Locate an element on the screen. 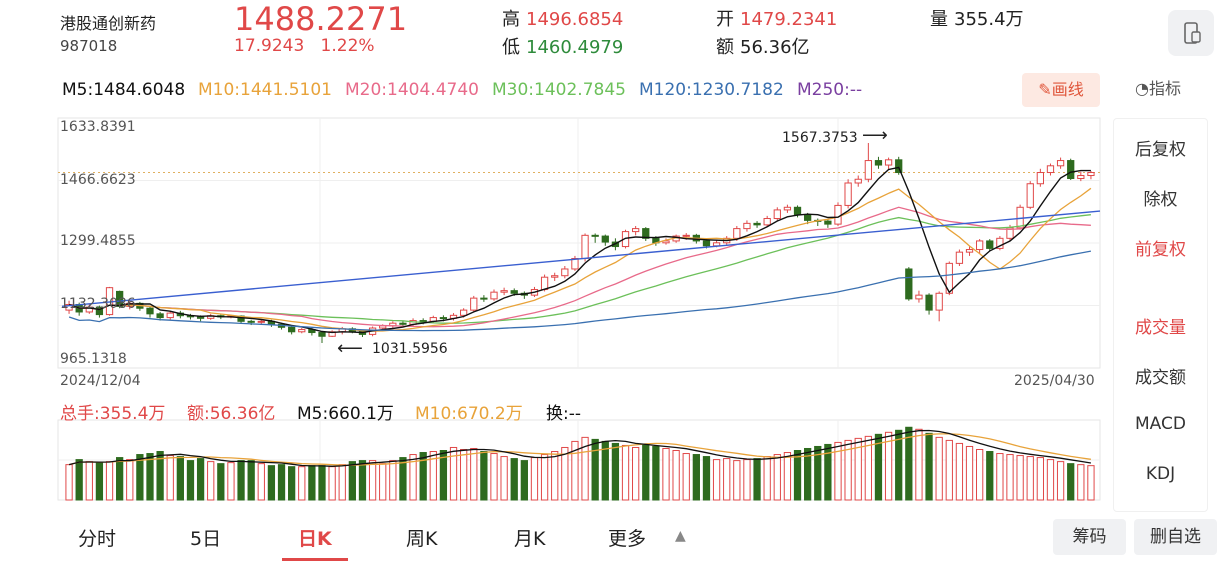  y-label-4: 1132.3086 is located at coordinates (98, 304).